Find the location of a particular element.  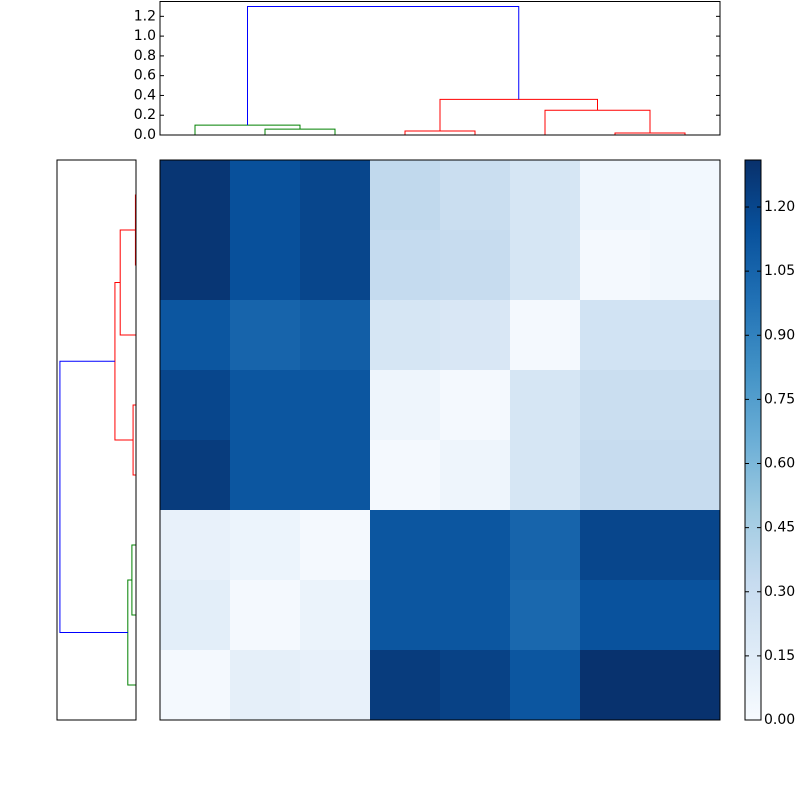

y-tick-label: 1.0 is located at coordinates (145, 36).